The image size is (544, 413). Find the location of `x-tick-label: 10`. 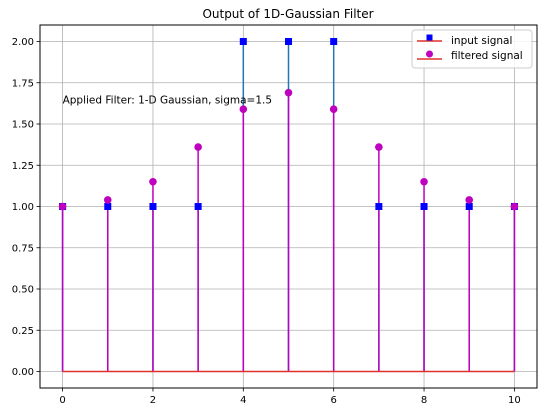

x-tick-label: 10 is located at coordinates (514, 400).